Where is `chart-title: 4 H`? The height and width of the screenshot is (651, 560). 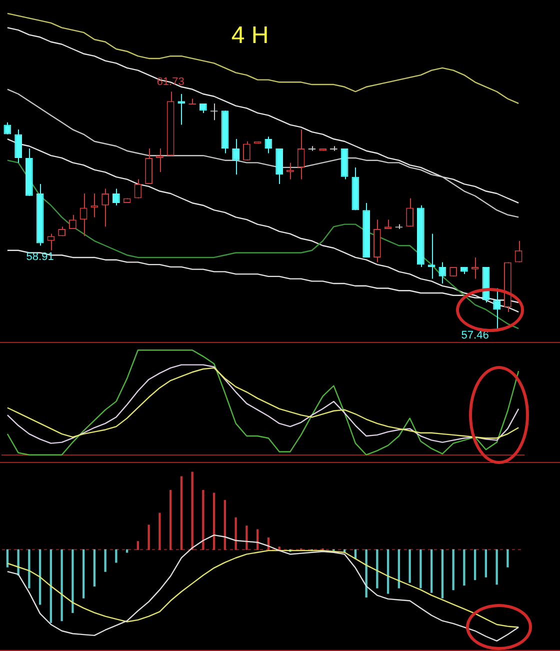 chart-title: 4 H is located at coordinates (250, 36).